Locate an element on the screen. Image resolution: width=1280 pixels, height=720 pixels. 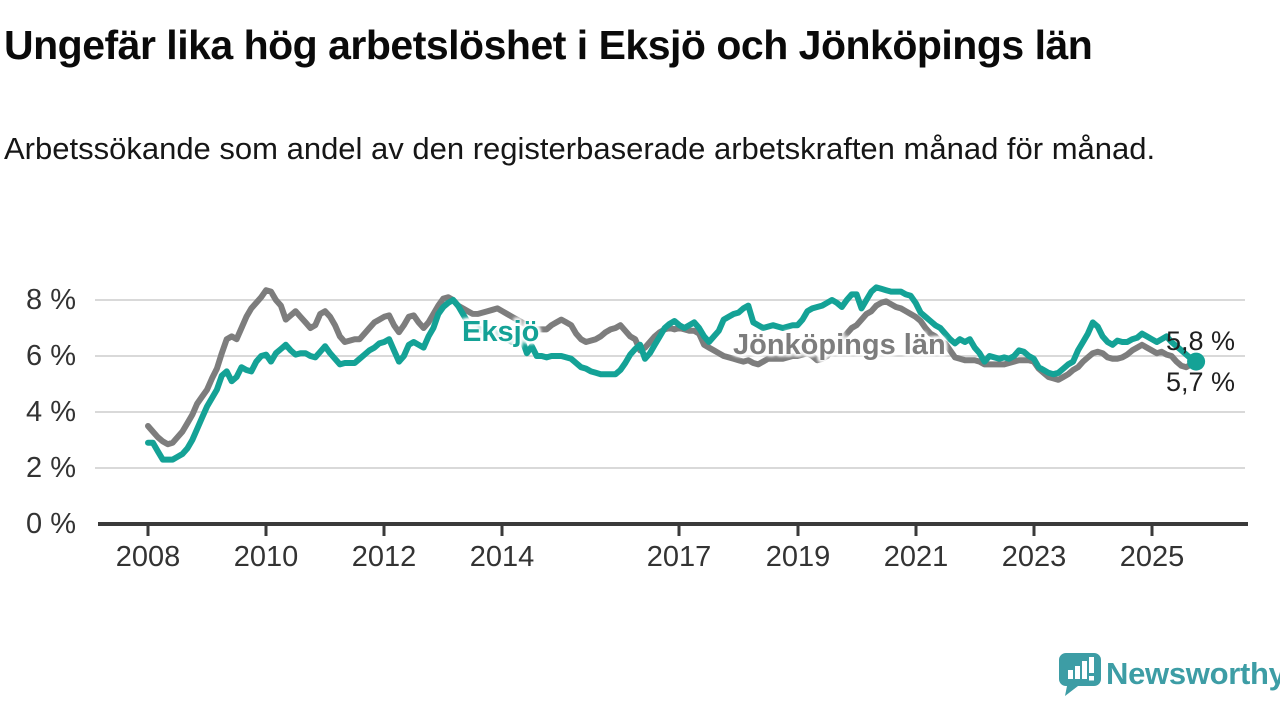
newsworthy-logo: Newsworthy is located at coordinates (1168, 674).